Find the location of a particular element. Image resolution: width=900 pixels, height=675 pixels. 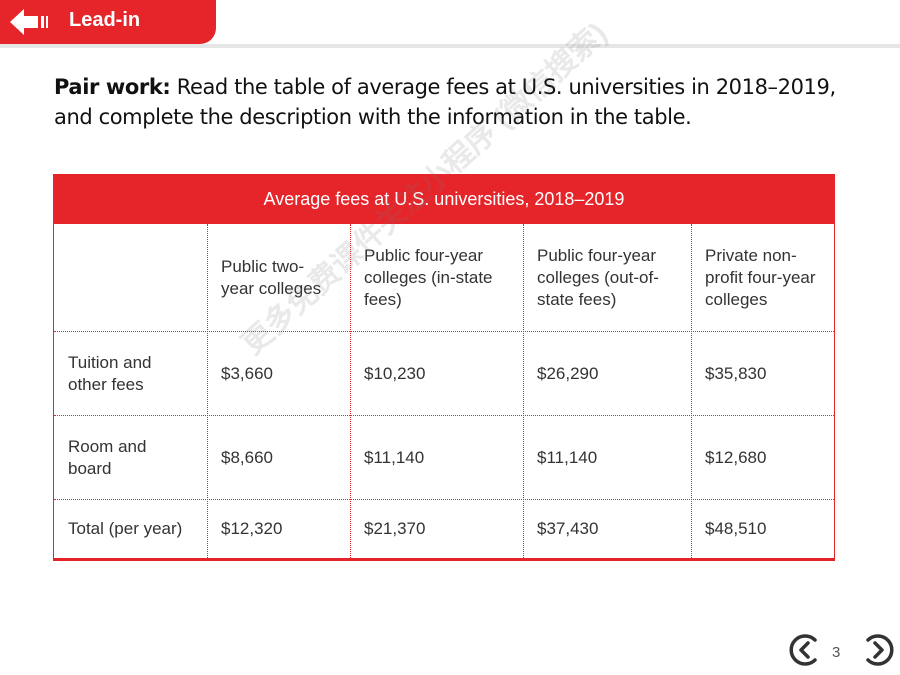

section-badge: Lead-in is located at coordinates (108, 22).